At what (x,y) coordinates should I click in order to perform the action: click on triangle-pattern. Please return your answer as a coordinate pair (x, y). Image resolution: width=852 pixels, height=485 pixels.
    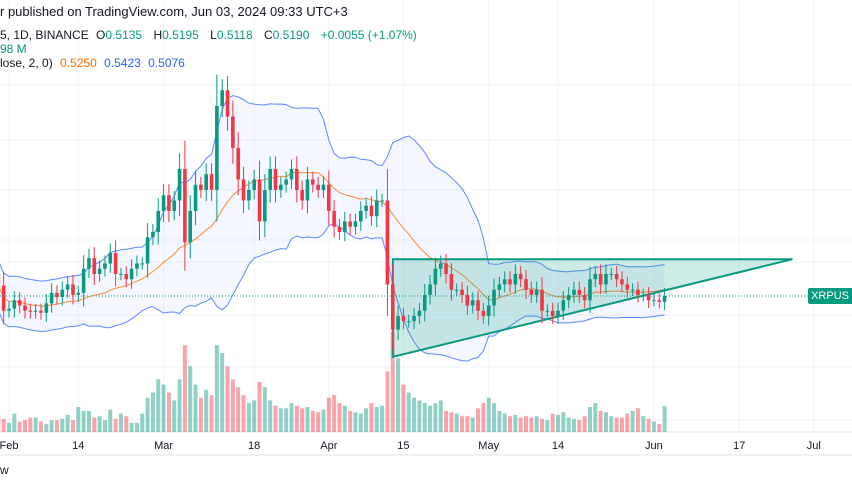
    Looking at the image, I should click on (592, 308).